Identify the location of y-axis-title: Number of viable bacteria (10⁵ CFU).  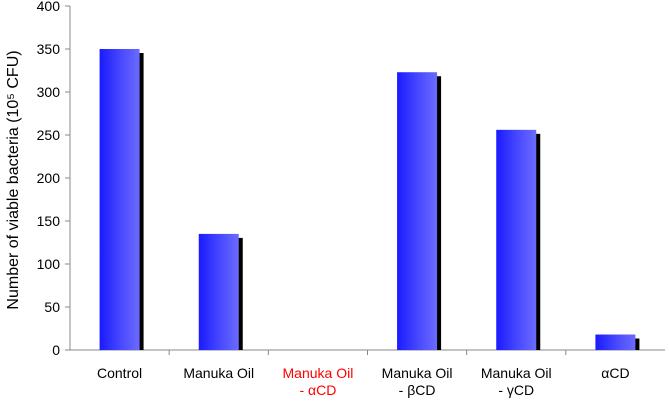
(13, 179).